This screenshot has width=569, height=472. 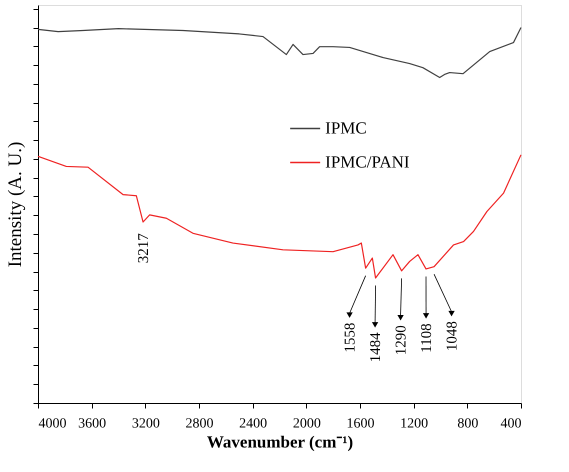 I want to click on annotation: 1290, so click(x=402, y=340).